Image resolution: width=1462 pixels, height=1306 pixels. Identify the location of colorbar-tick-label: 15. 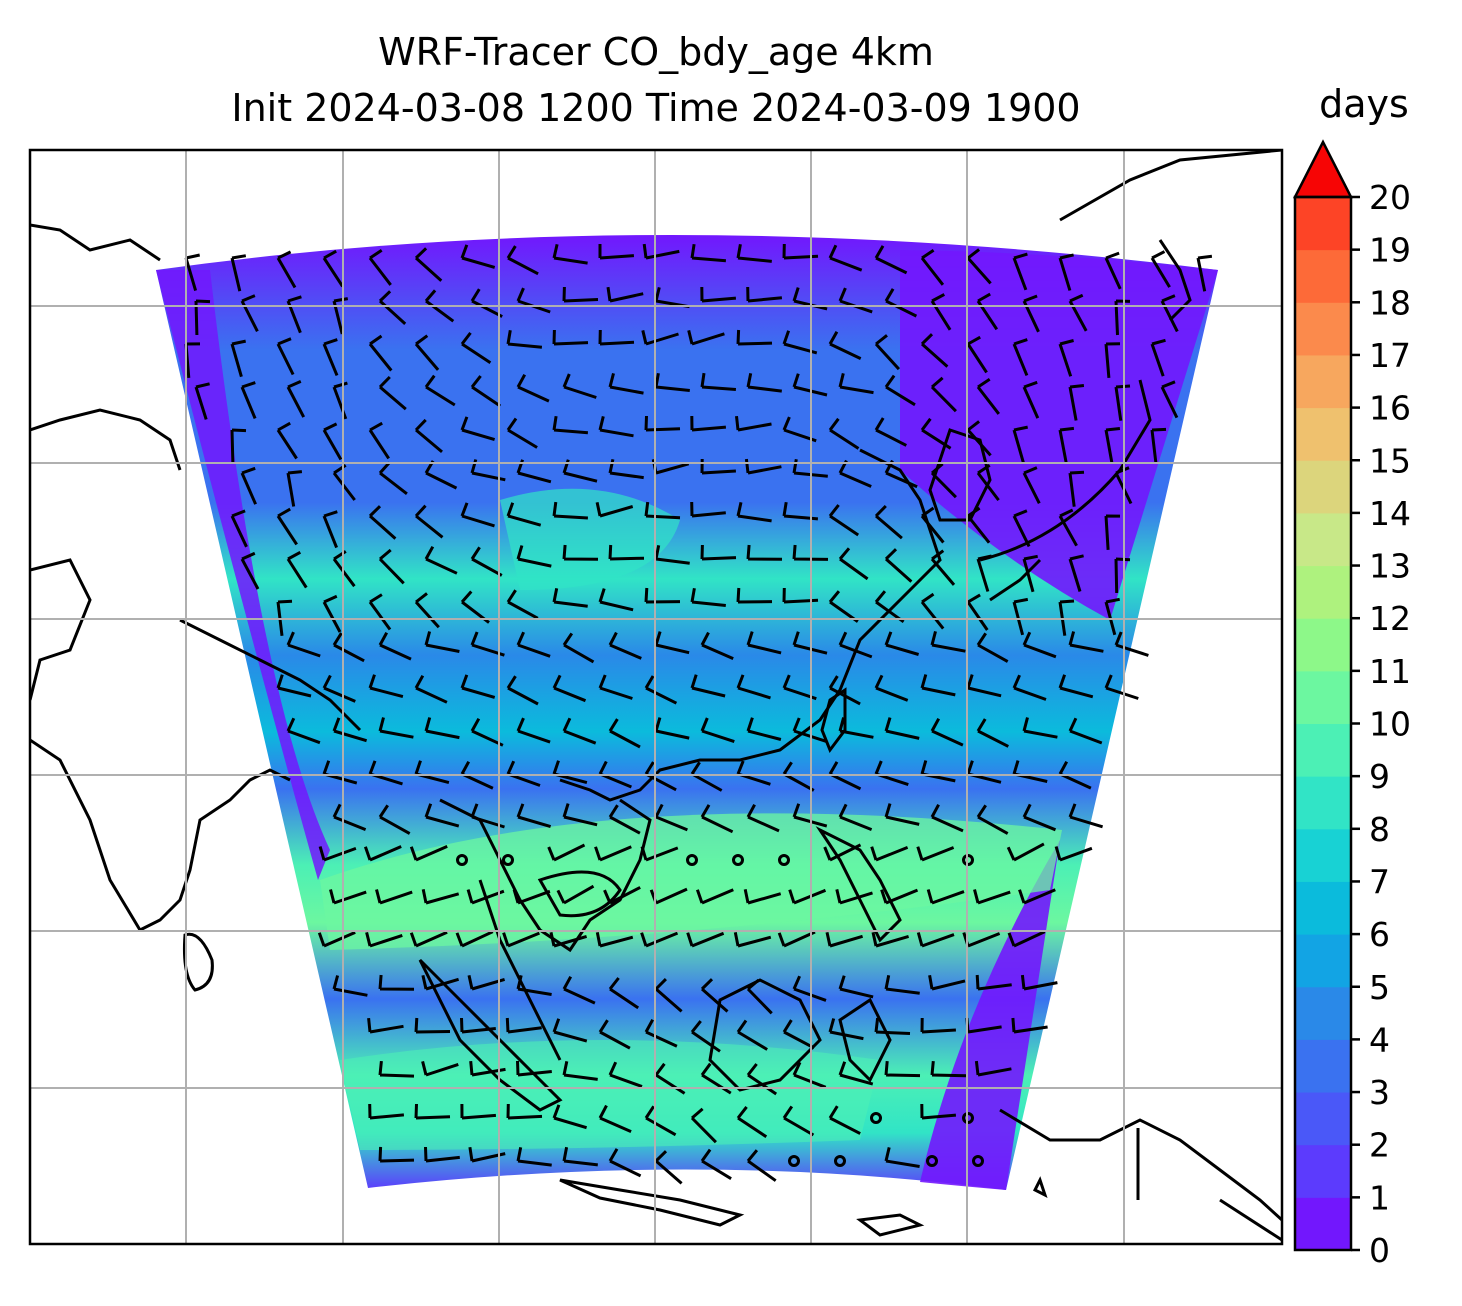
(1390, 460).